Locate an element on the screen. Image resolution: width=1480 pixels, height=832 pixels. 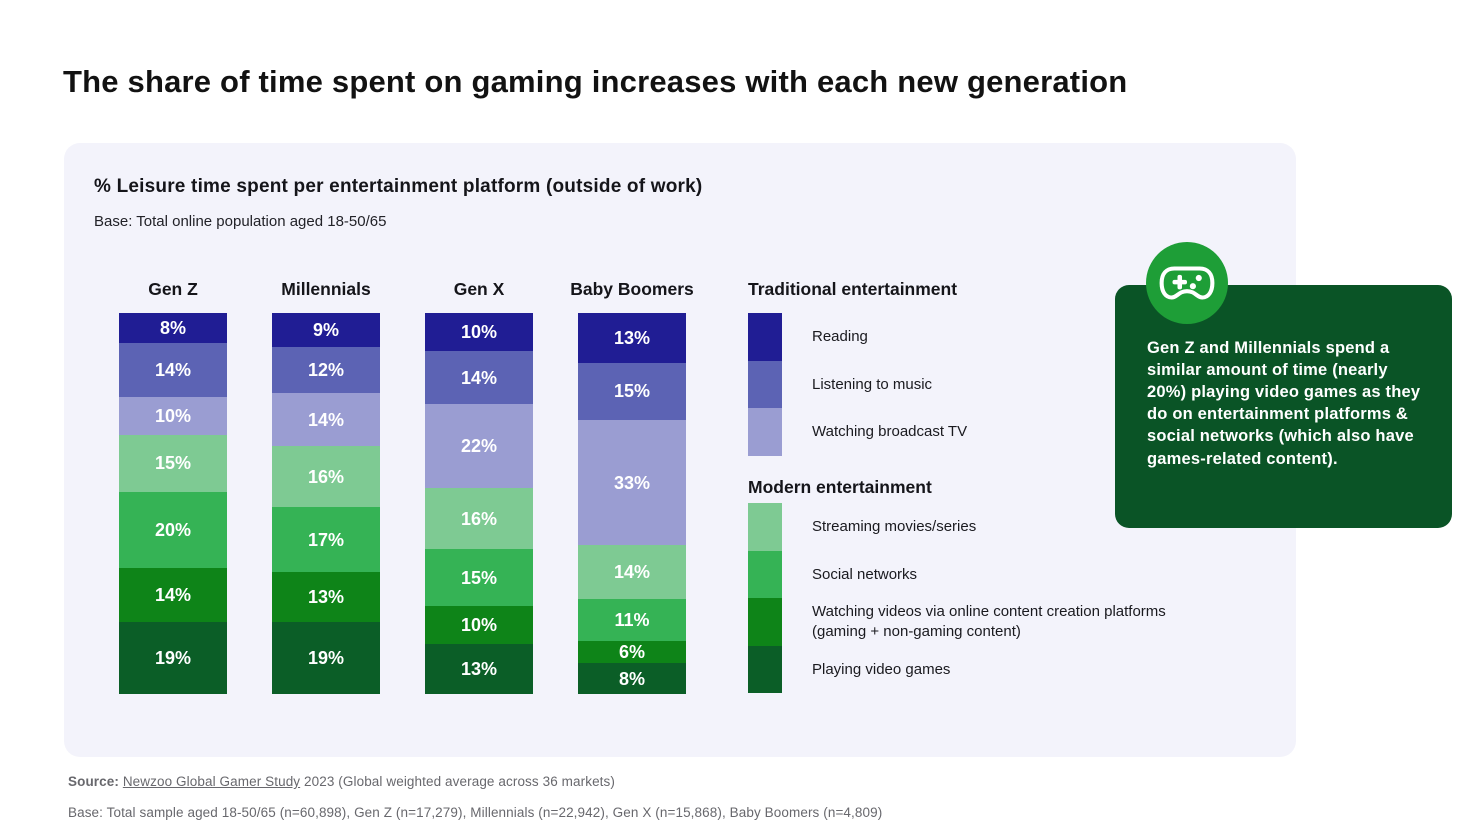
bar-segment: 11% is located at coordinates (632, 619).